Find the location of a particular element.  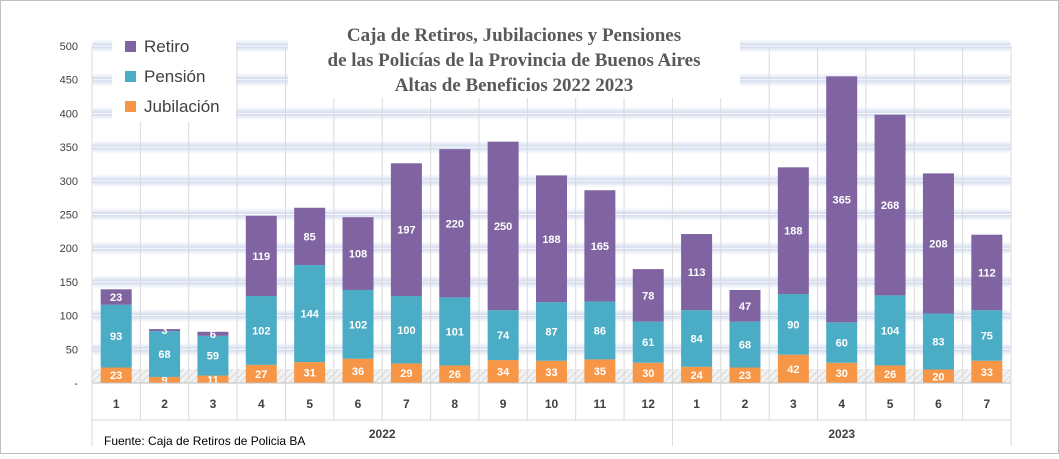

data-label-jubilacion: 24 is located at coordinates (696, 376).